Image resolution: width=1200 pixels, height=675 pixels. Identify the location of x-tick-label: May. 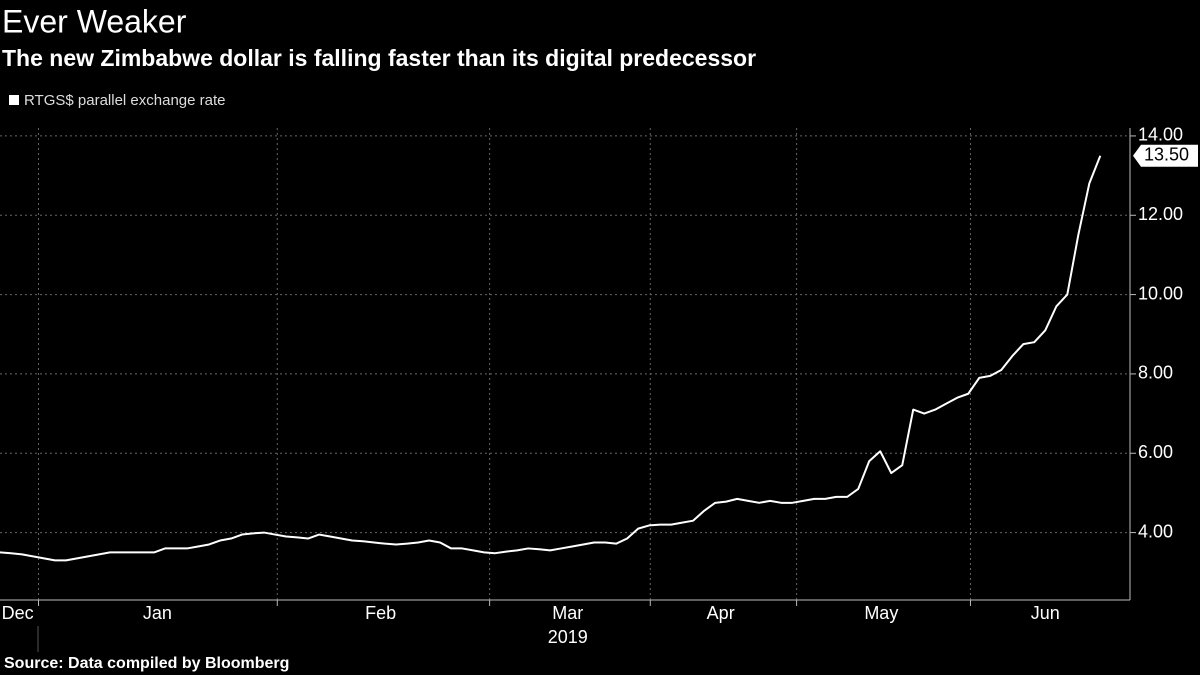
(881, 613).